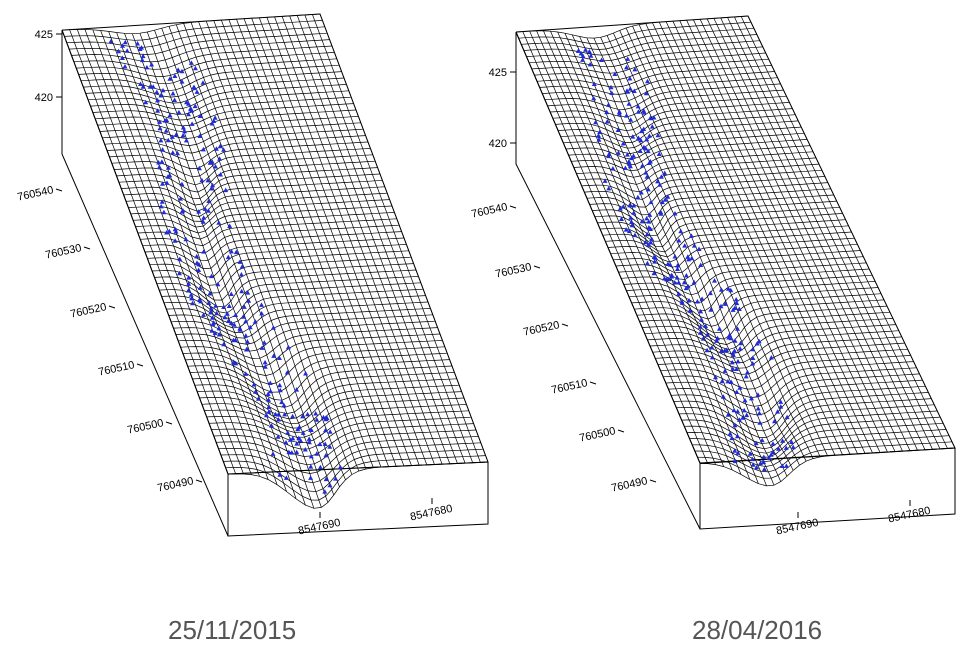 The image size is (971, 657). Describe the element at coordinates (498, 73) in the screenshot. I see `z-tick-label: 425` at that location.